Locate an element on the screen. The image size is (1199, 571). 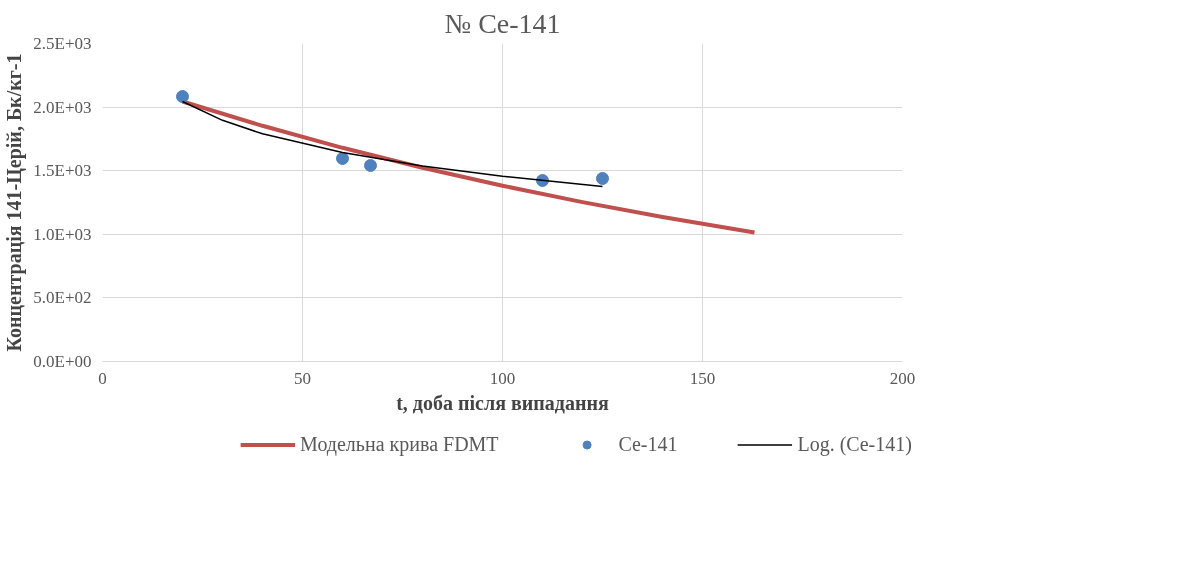
y-tick-label: 2.0E+03 is located at coordinates (62, 107).